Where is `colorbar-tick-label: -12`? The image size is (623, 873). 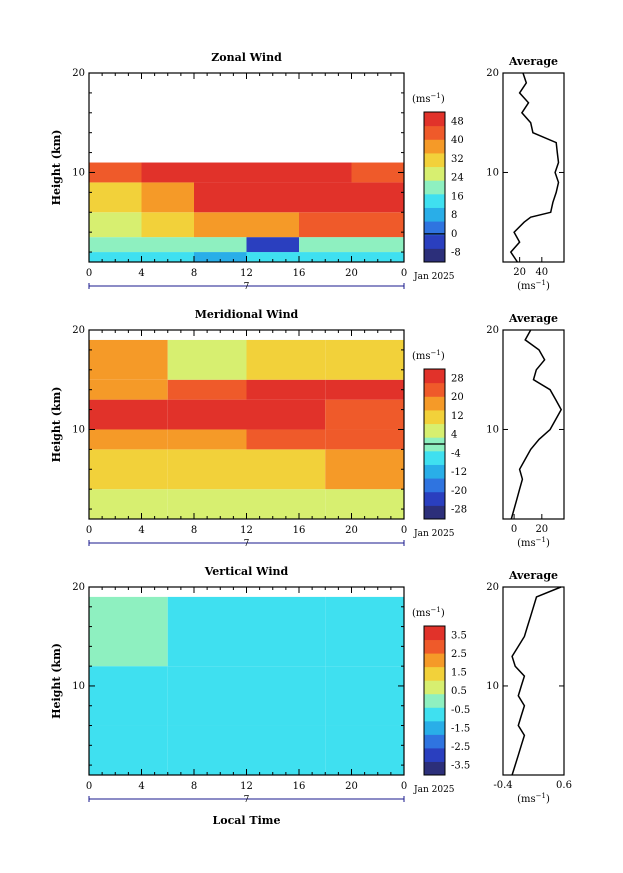
colorbar-tick-label: -12 is located at coordinates (459, 472).